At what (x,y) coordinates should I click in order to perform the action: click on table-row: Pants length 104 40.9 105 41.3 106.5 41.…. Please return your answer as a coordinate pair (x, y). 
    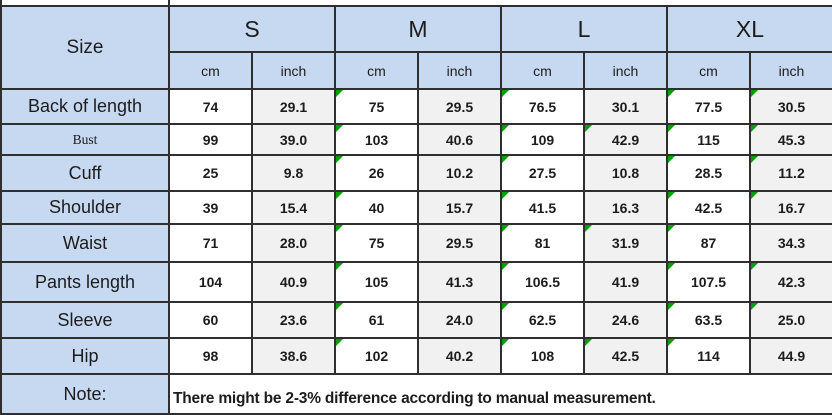
    Looking at the image, I should click on (416, 282).